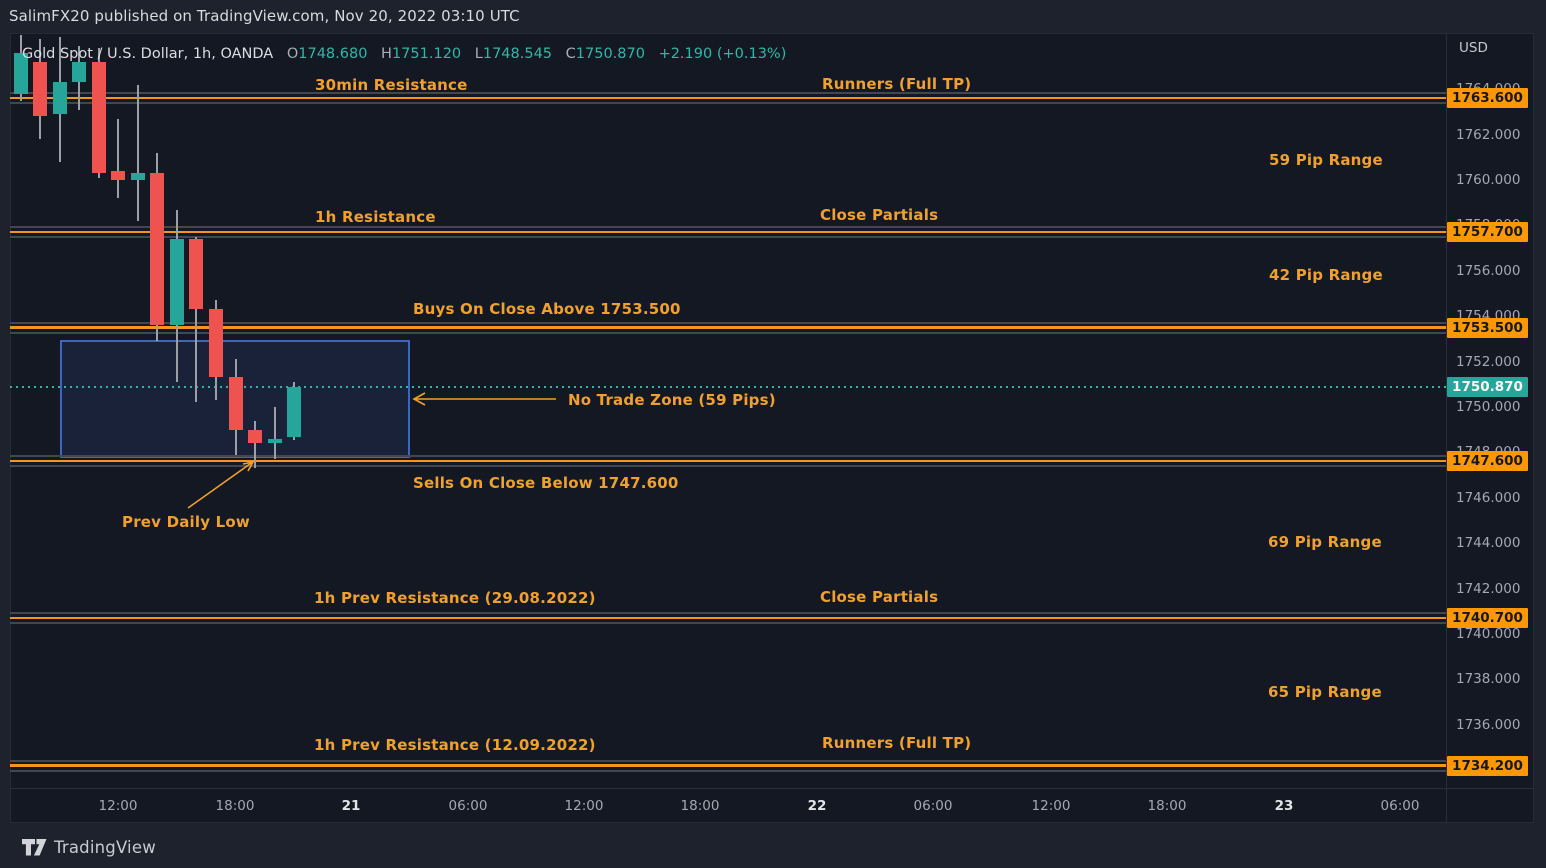 The height and width of the screenshot is (868, 1546). What do you see at coordinates (1325, 542) in the screenshot?
I see `chart-annotation-label: 69 Pip Range` at bounding box center [1325, 542].